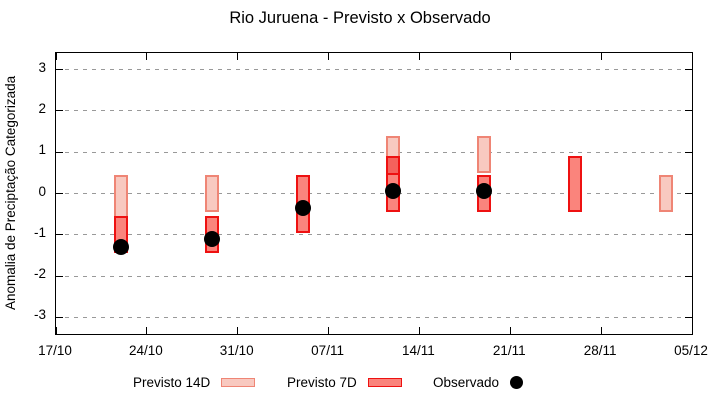  Describe the element at coordinates (600, 350) in the screenshot. I see `x-tick-label: 28/11` at that location.